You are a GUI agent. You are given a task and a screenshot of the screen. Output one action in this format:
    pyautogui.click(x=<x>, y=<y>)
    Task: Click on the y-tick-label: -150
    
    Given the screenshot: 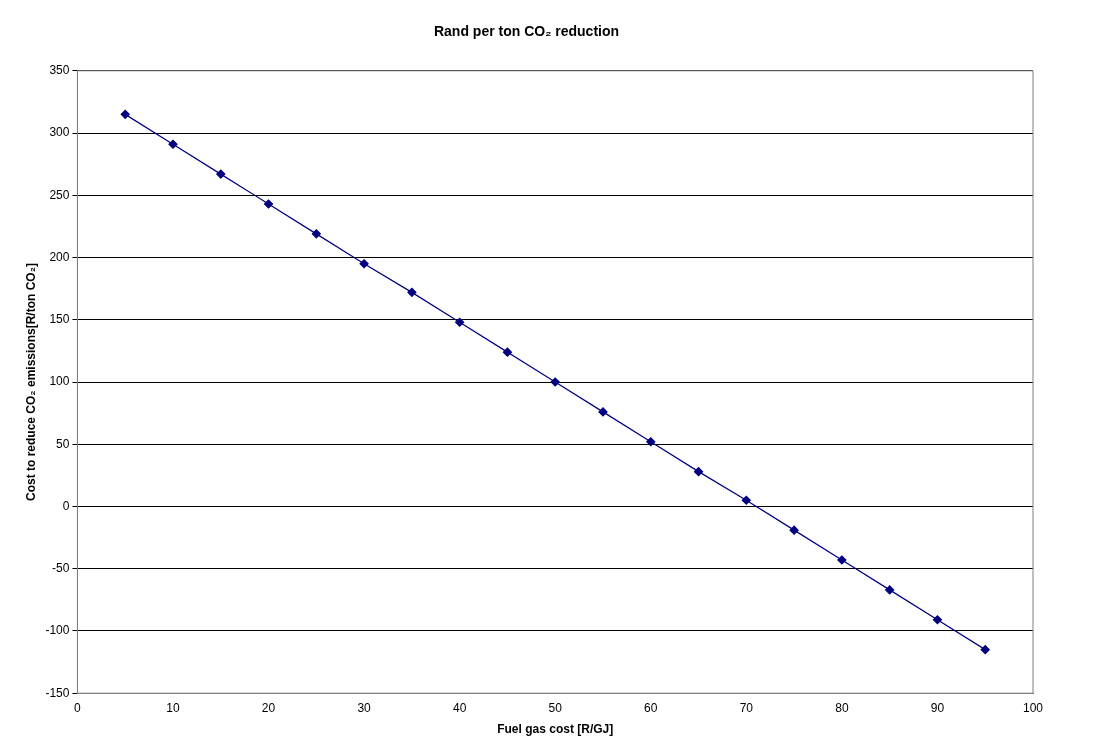 What is the action you would take?
    pyautogui.click(x=57, y=692)
    